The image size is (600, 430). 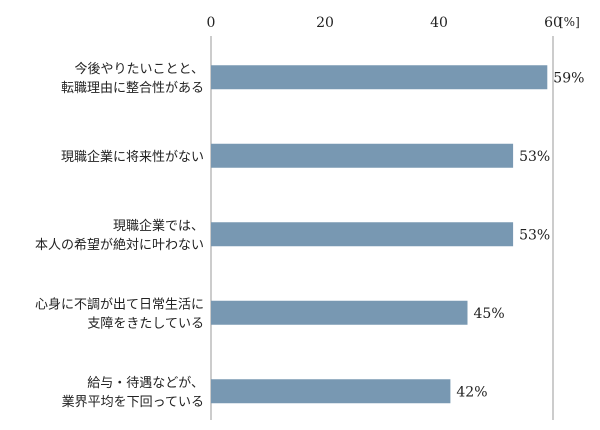 What do you see at coordinates (158, 226) in the screenshot?
I see `category-label: 現職企業では、` at bounding box center [158, 226].